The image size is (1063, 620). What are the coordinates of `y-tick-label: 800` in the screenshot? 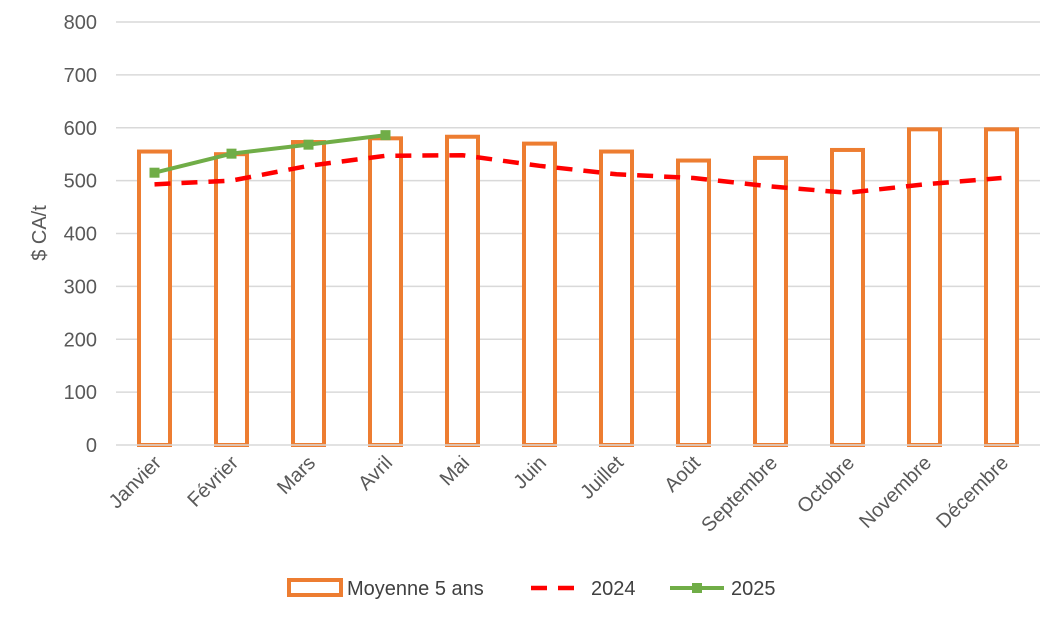 It's located at (80, 23).